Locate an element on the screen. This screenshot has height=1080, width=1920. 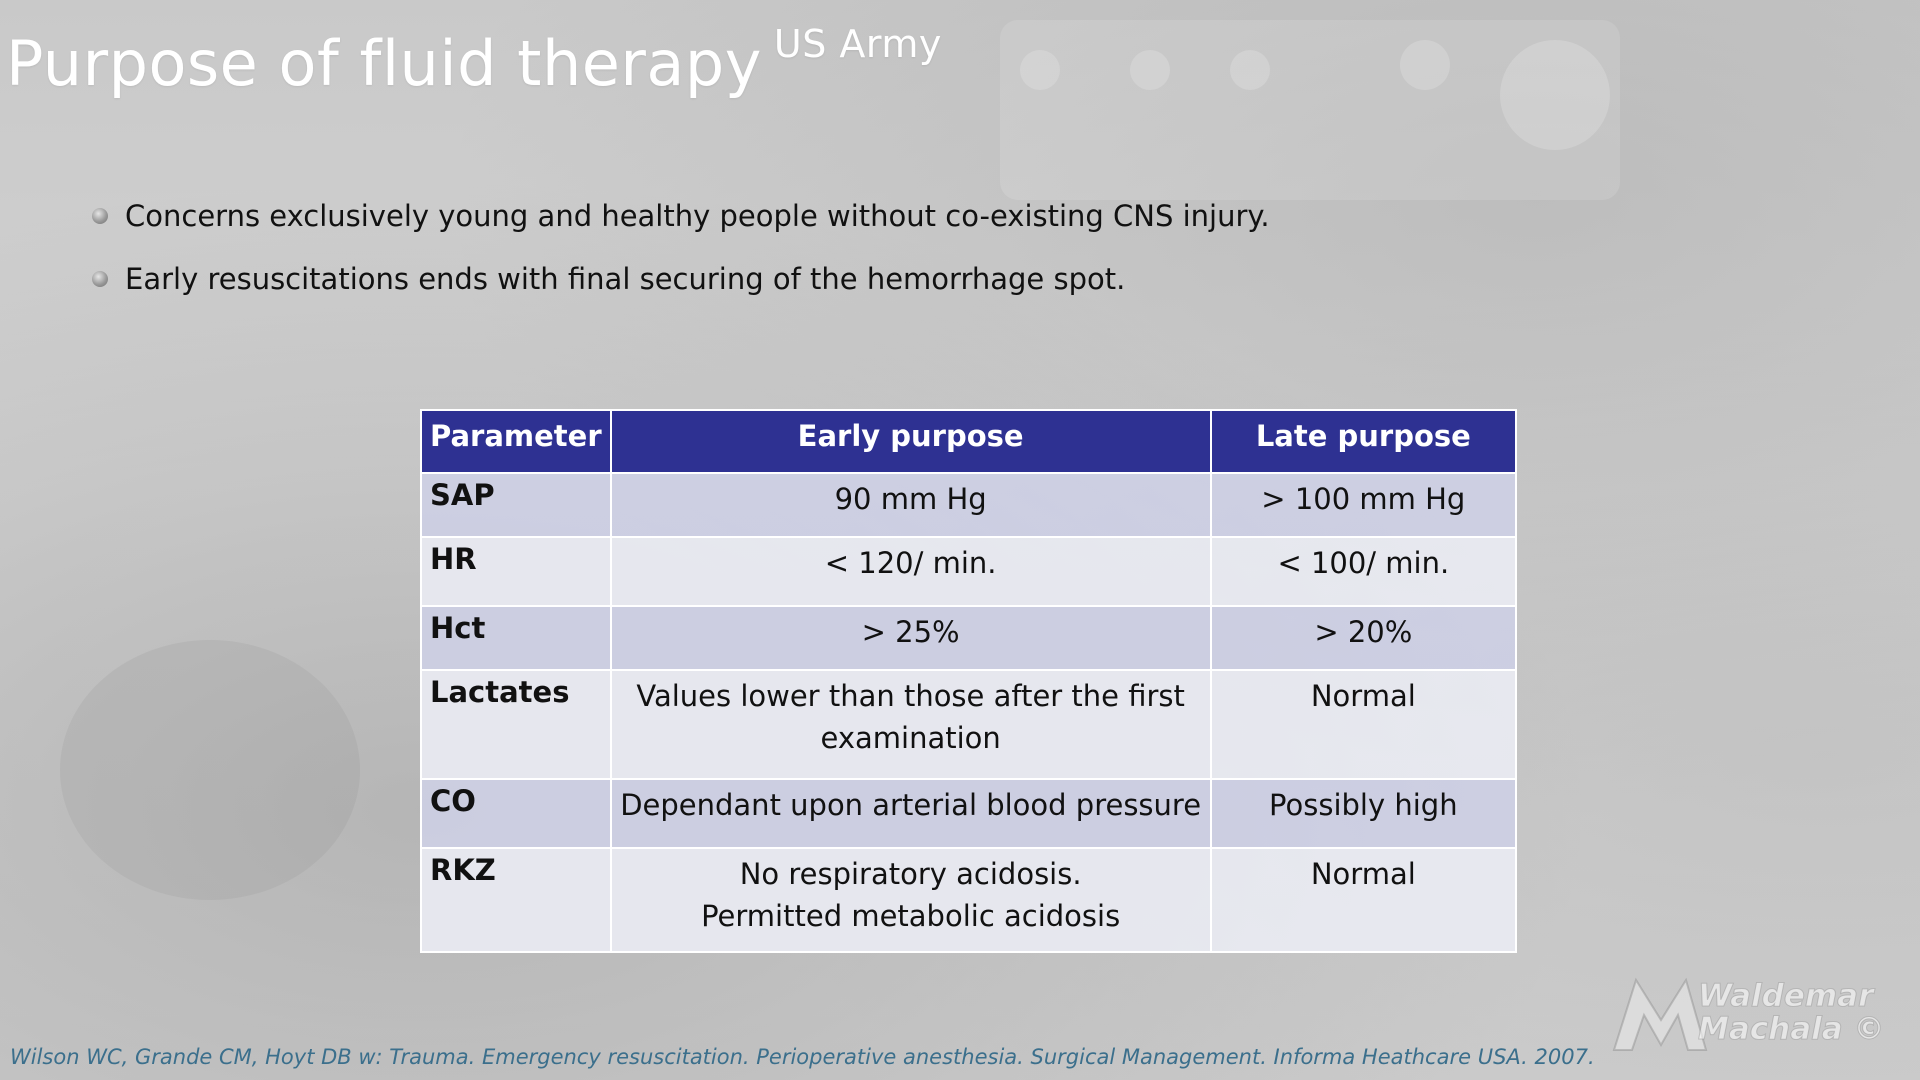
cell-parameter: Lactates is located at coordinates (516, 724).